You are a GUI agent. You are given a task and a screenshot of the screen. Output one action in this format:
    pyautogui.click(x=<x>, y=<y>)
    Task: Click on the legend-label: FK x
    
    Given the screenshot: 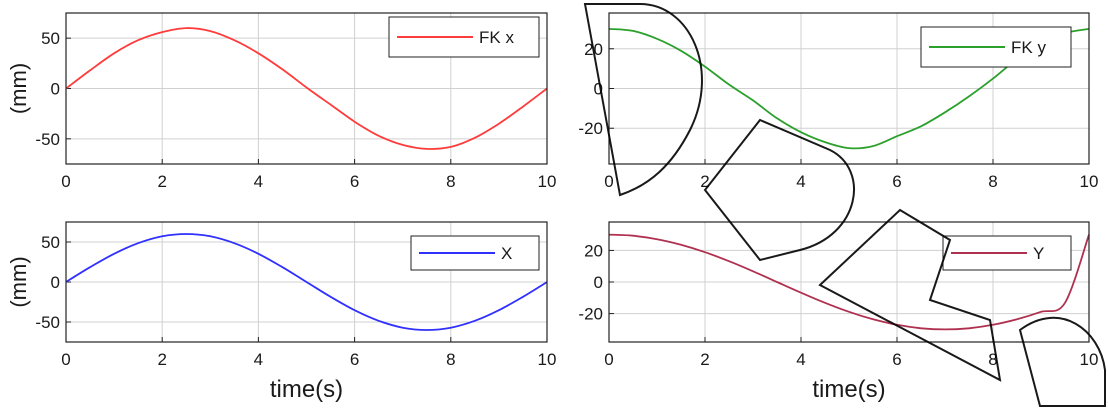 What is the action you would take?
    pyautogui.click(x=496, y=37)
    